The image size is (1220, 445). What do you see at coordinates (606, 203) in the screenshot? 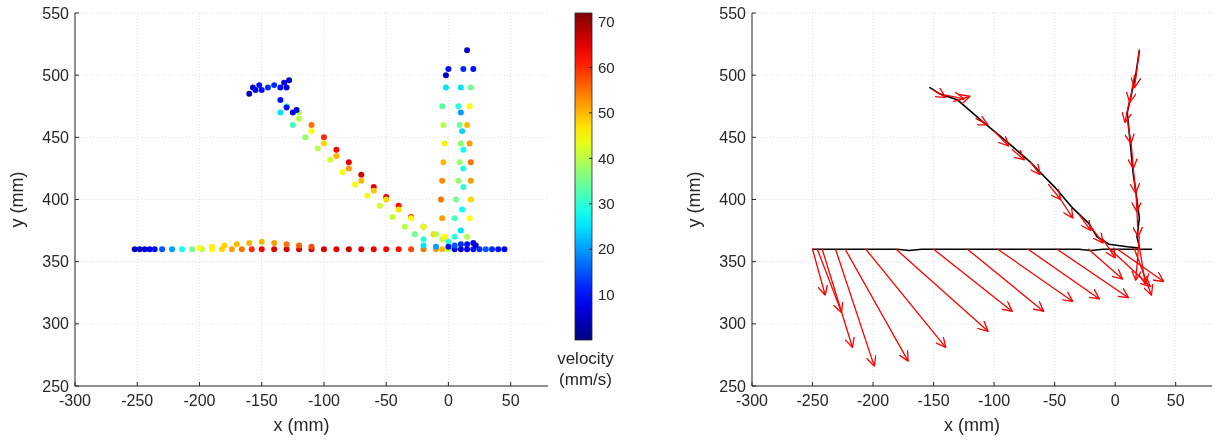
I see `color-bar-label: 30` at bounding box center [606, 203].